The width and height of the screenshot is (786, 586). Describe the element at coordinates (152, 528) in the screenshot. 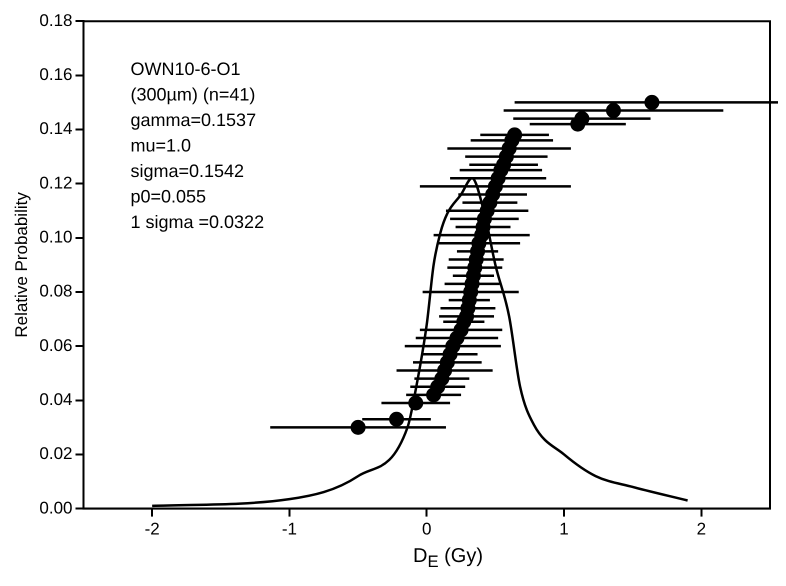

I see `x-tick-label: -2` at that location.